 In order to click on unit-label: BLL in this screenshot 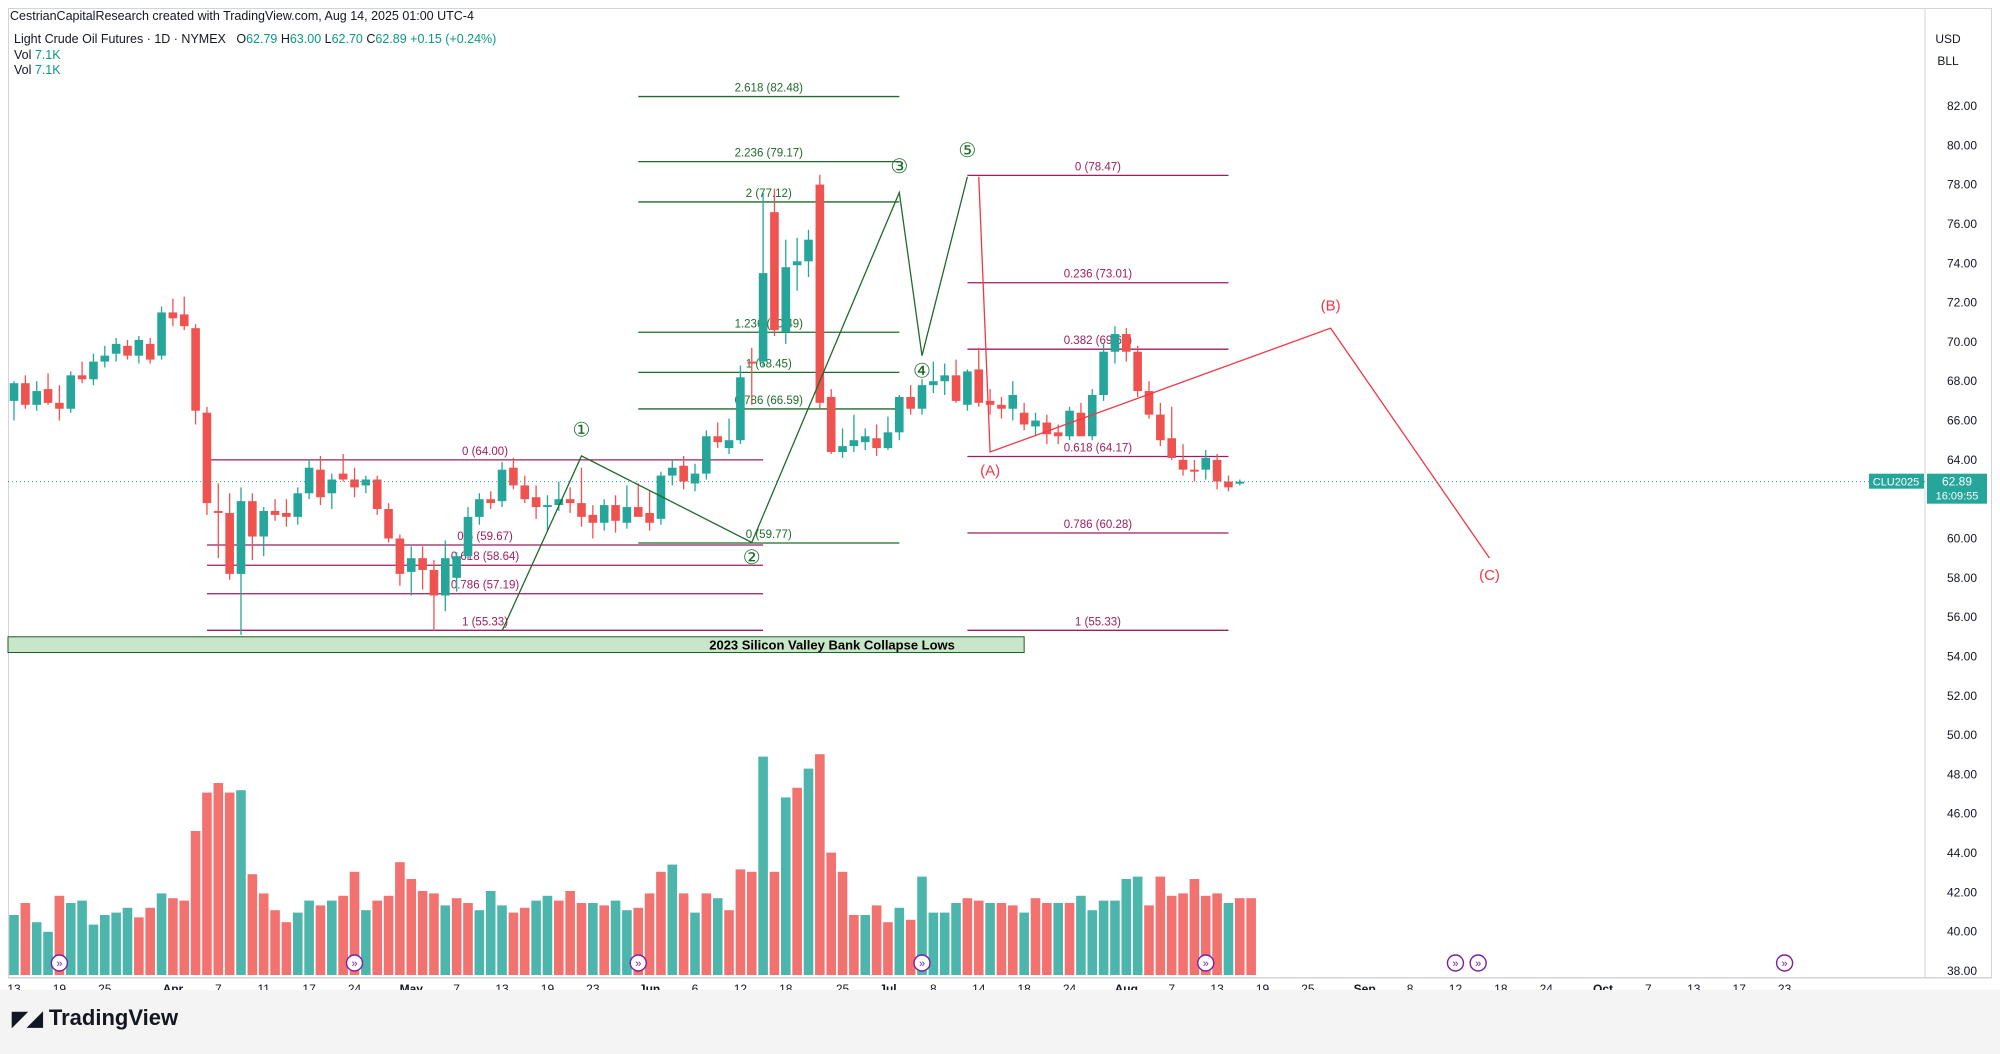, I will do `click(1948, 61)`.